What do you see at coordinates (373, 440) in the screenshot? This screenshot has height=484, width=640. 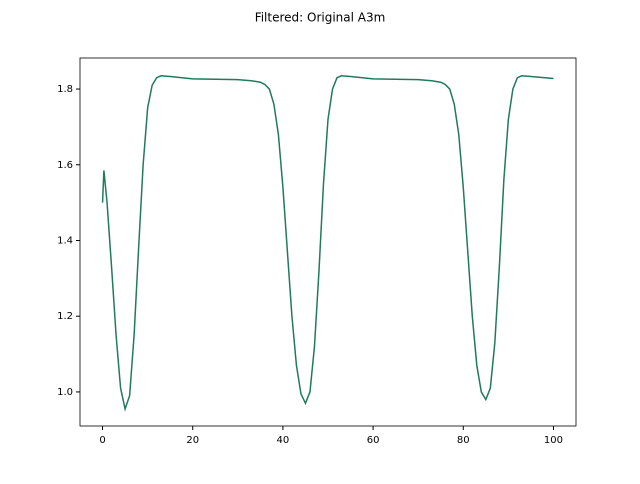 I see `x-tick-label: 60` at bounding box center [373, 440].